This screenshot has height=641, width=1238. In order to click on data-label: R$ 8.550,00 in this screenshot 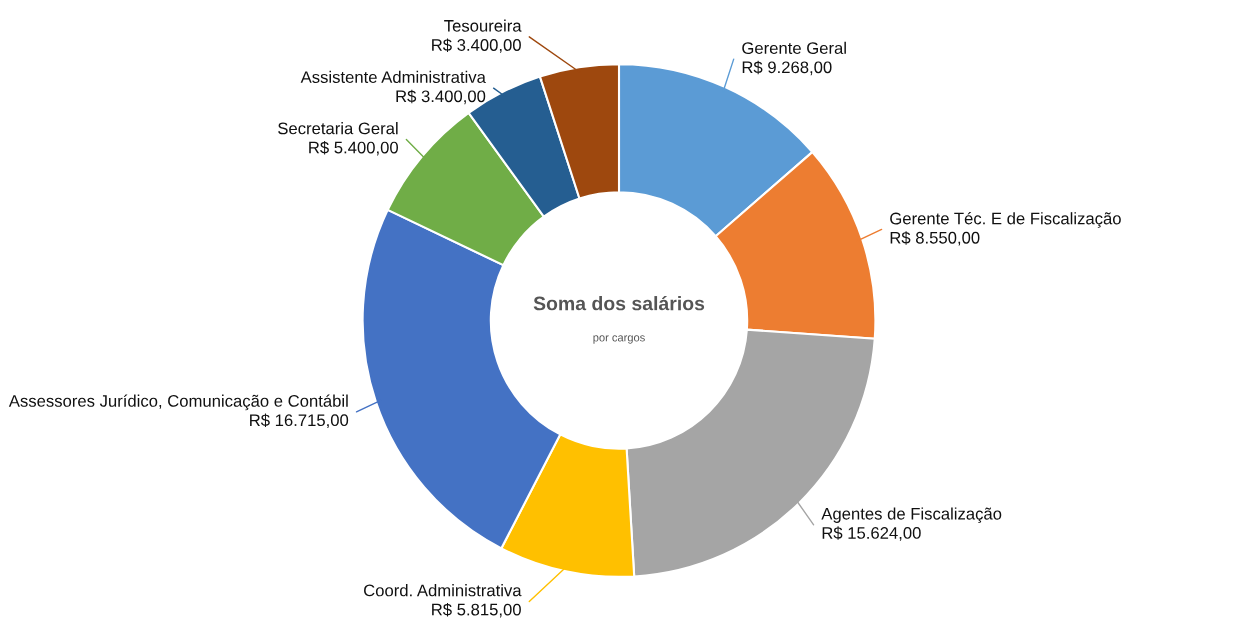, I will do `click(935, 238)`.